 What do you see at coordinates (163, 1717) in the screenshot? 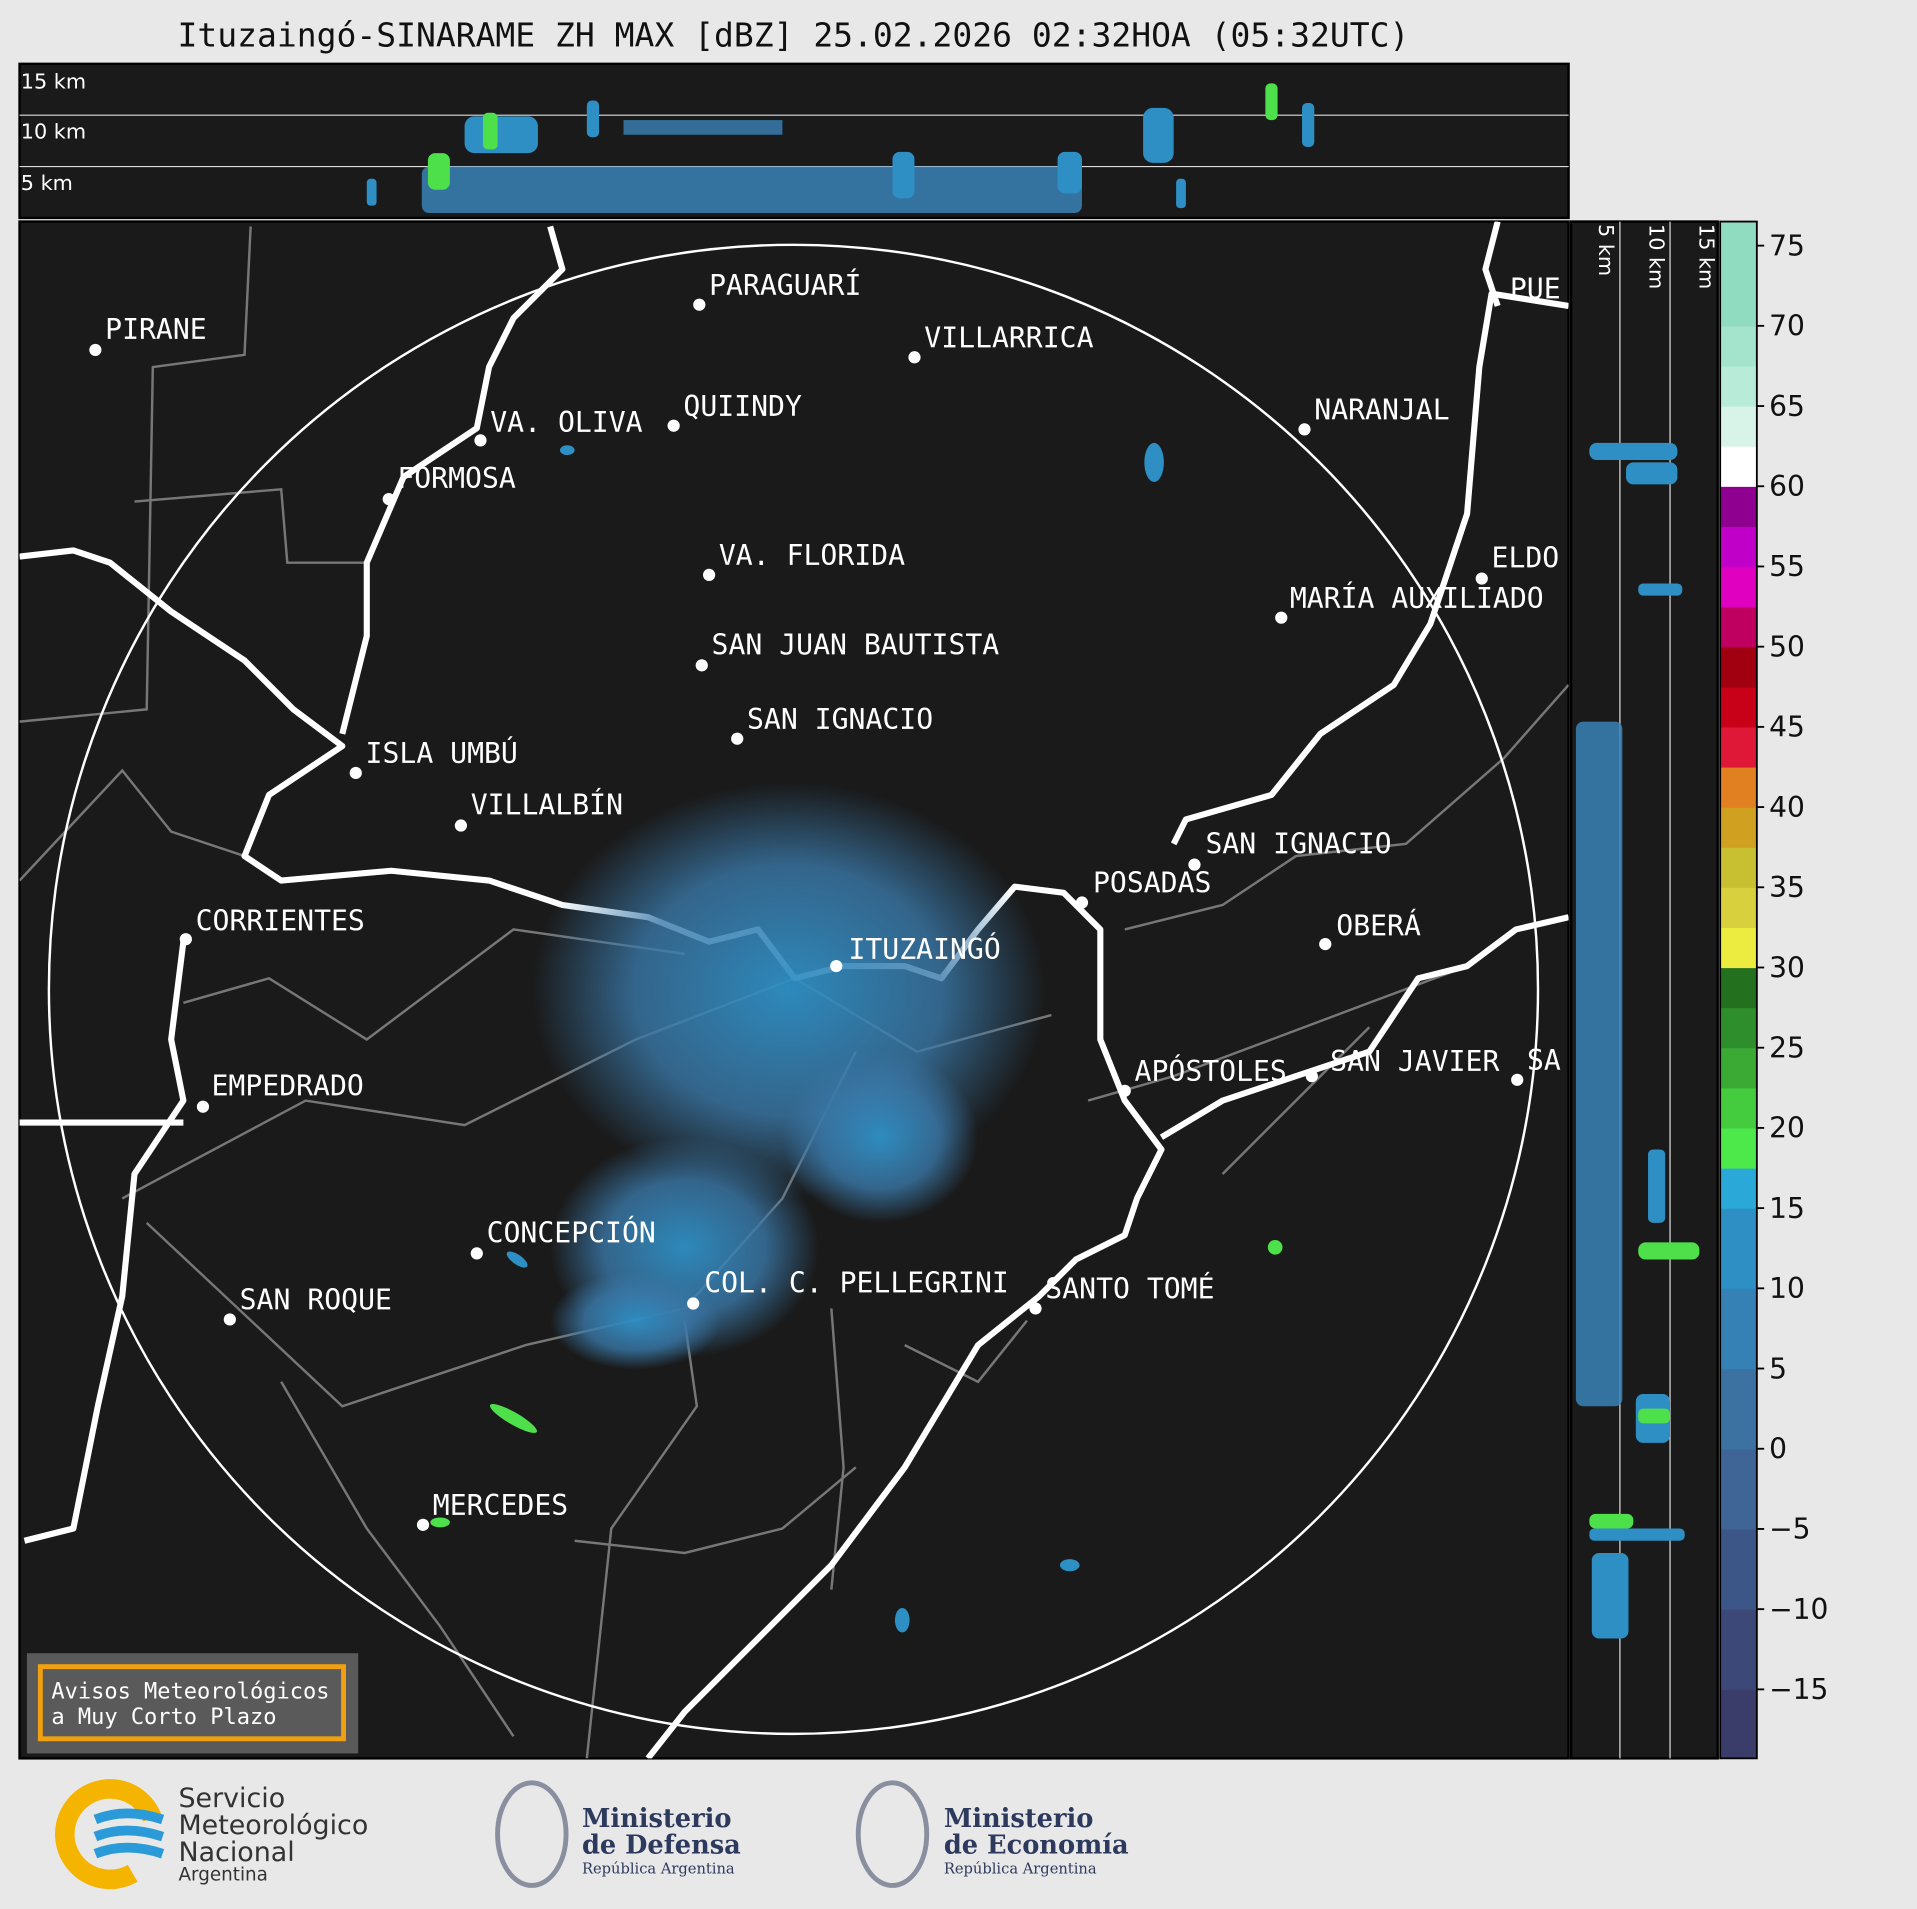
I see `warning-text: a Muy Corto Plazo` at bounding box center [163, 1717].